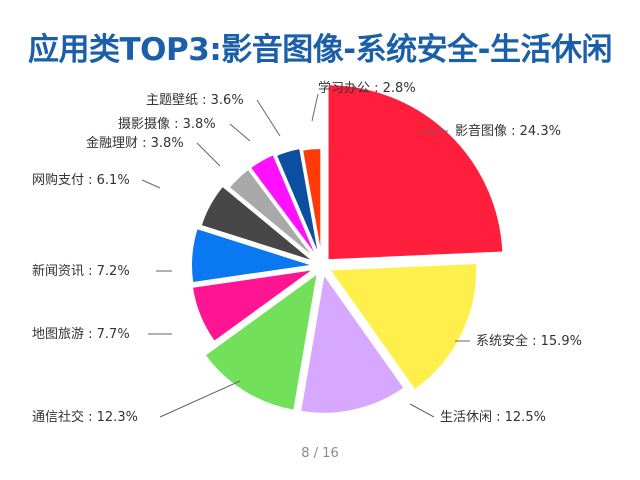  Describe the element at coordinates (135, 143) in the screenshot. I see `slice-label-8: 金融理财 : 3.8%` at that location.